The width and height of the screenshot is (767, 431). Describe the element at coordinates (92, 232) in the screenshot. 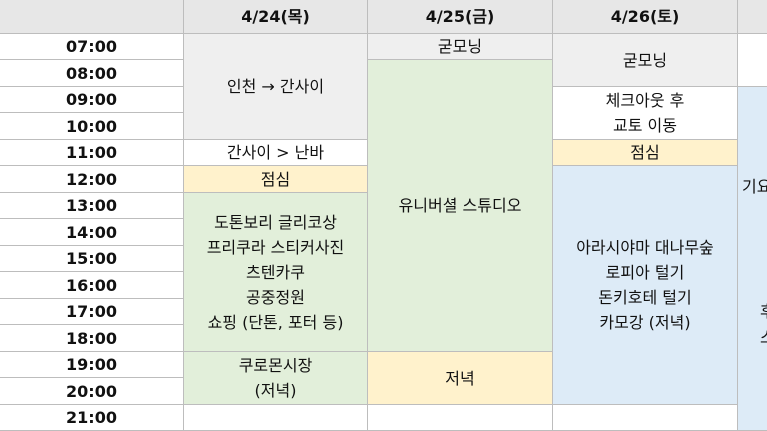

I see `time-1400: 14:00` at that location.